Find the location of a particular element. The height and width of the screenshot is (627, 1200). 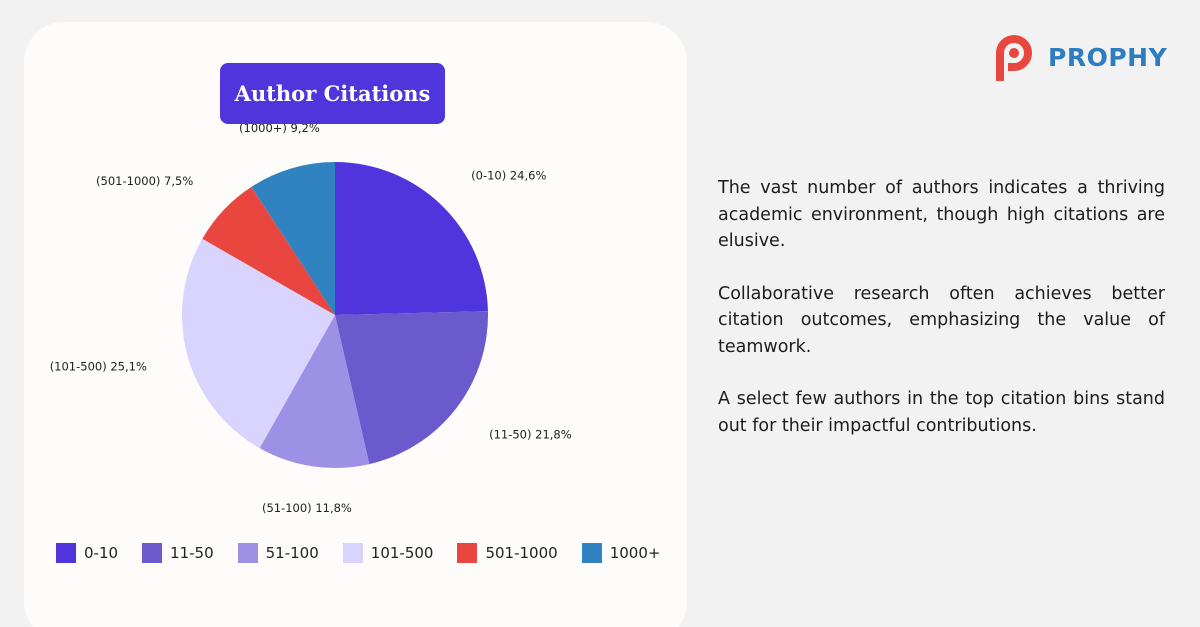

legend-label: 101-500 is located at coordinates (402, 553).